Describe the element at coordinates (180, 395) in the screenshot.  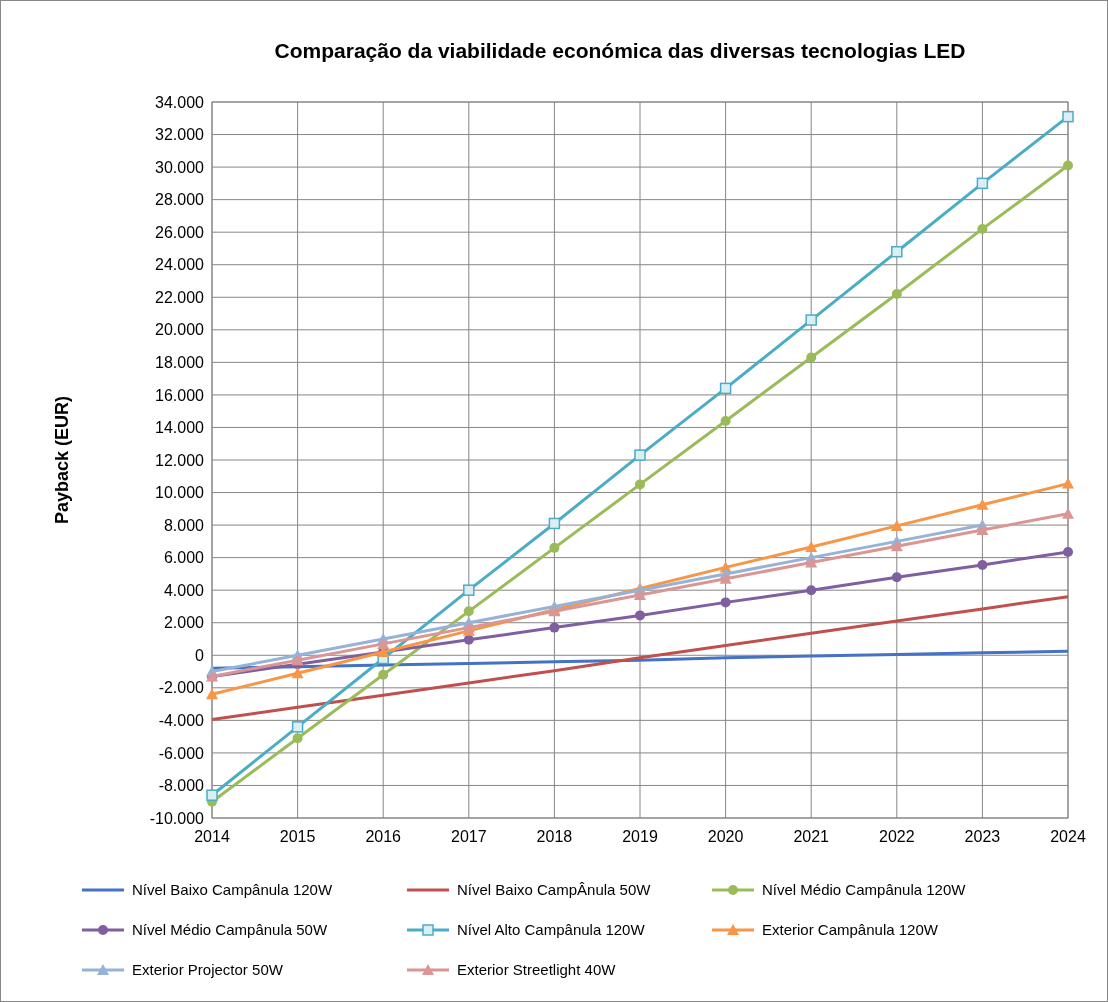
I see `y-tick-label: 16.000` at that location.